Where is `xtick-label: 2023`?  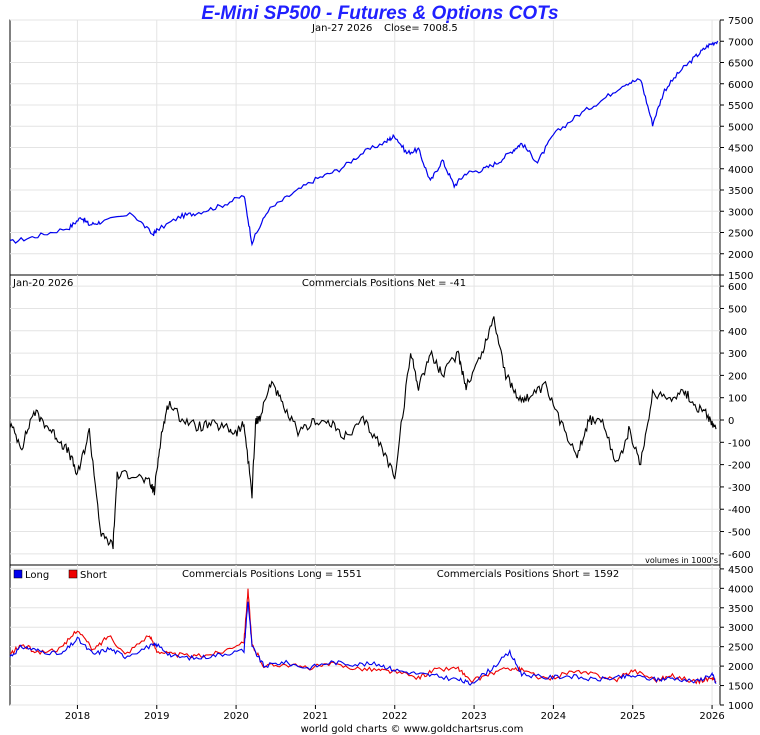 xtick-label: 2023 is located at coordinates (473, 716).